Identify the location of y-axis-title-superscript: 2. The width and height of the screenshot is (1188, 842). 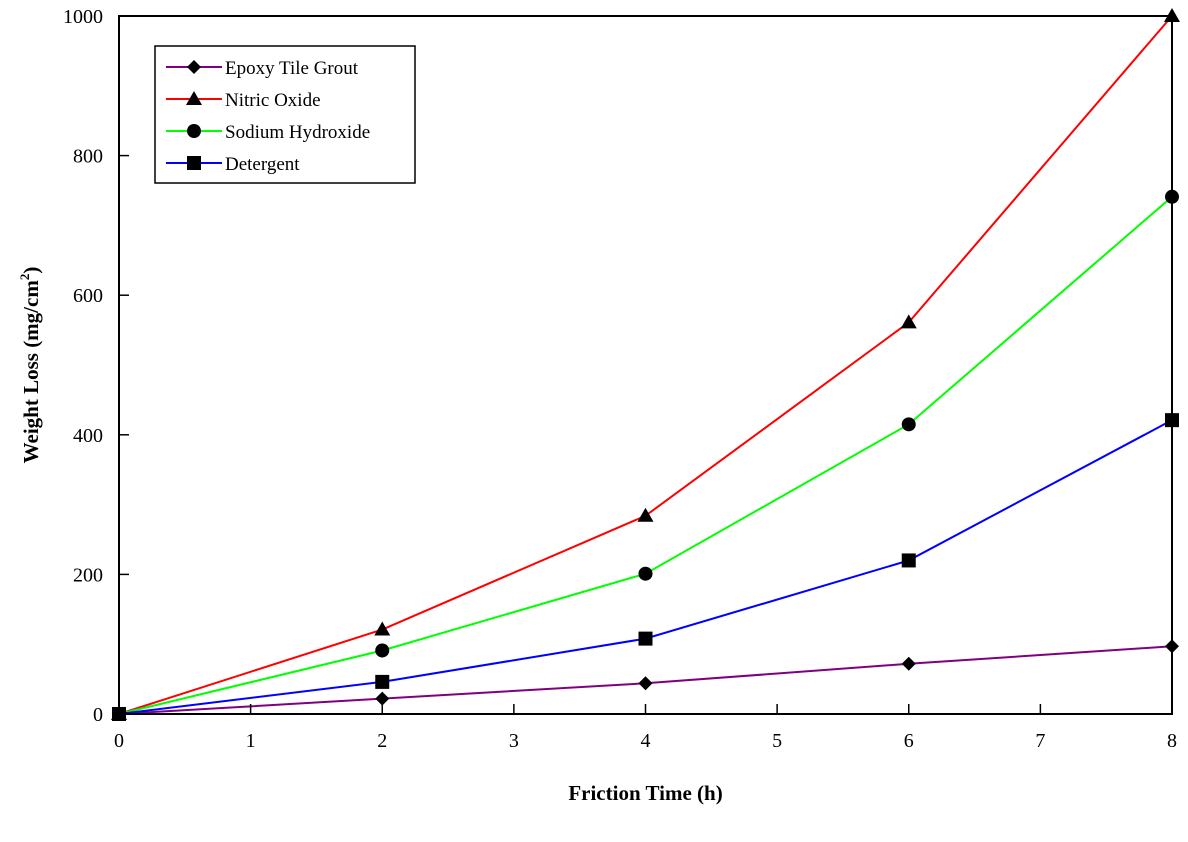
(24, 277).